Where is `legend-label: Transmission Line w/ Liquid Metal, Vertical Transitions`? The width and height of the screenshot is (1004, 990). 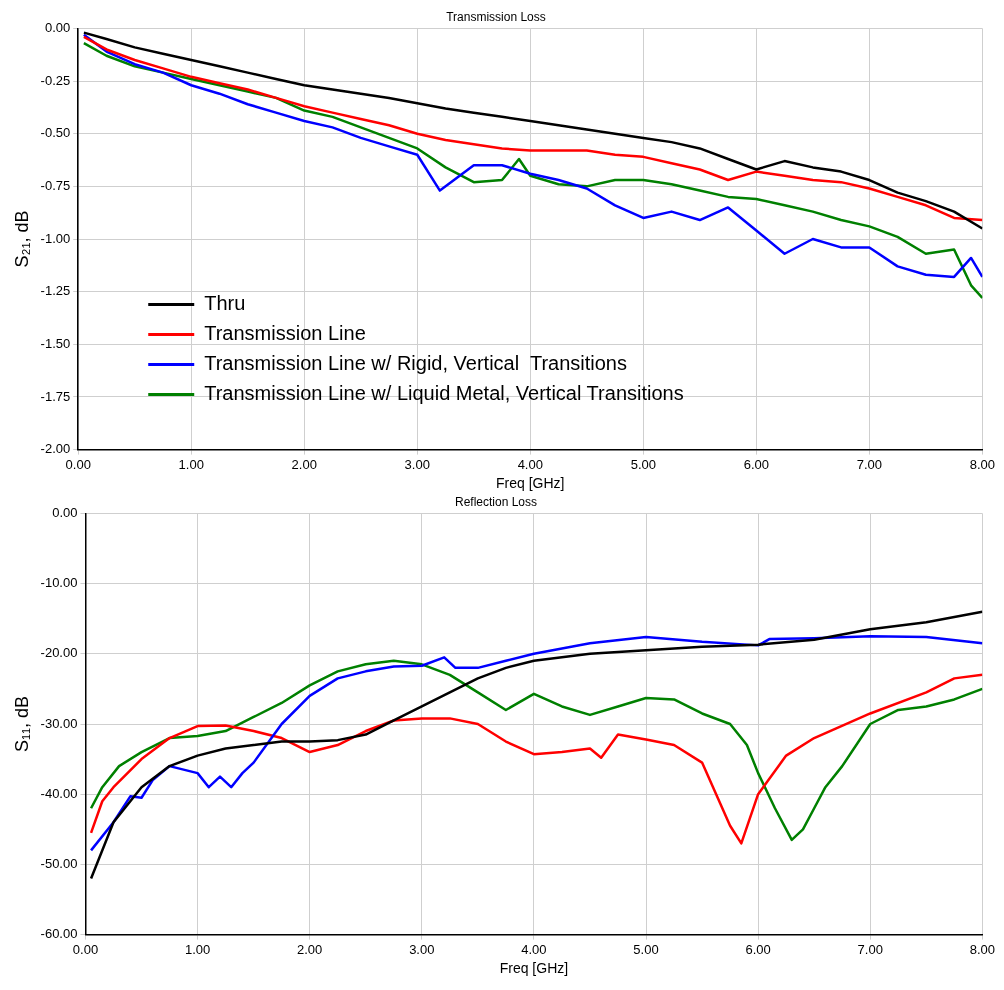 legend-label: Transmission Line w/ Liquid Metal, Vertical Transitions is located at coordinates (444, 393).